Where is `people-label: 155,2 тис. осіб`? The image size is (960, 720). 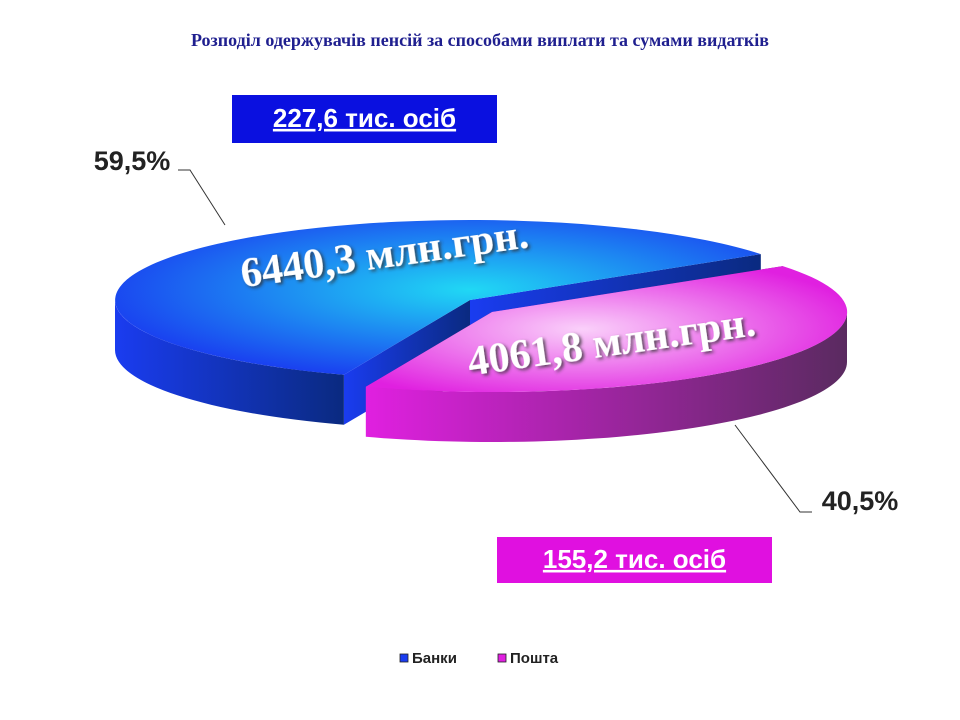 people-label: 155,2 тис. осіб is located at coordinates (634, 559).